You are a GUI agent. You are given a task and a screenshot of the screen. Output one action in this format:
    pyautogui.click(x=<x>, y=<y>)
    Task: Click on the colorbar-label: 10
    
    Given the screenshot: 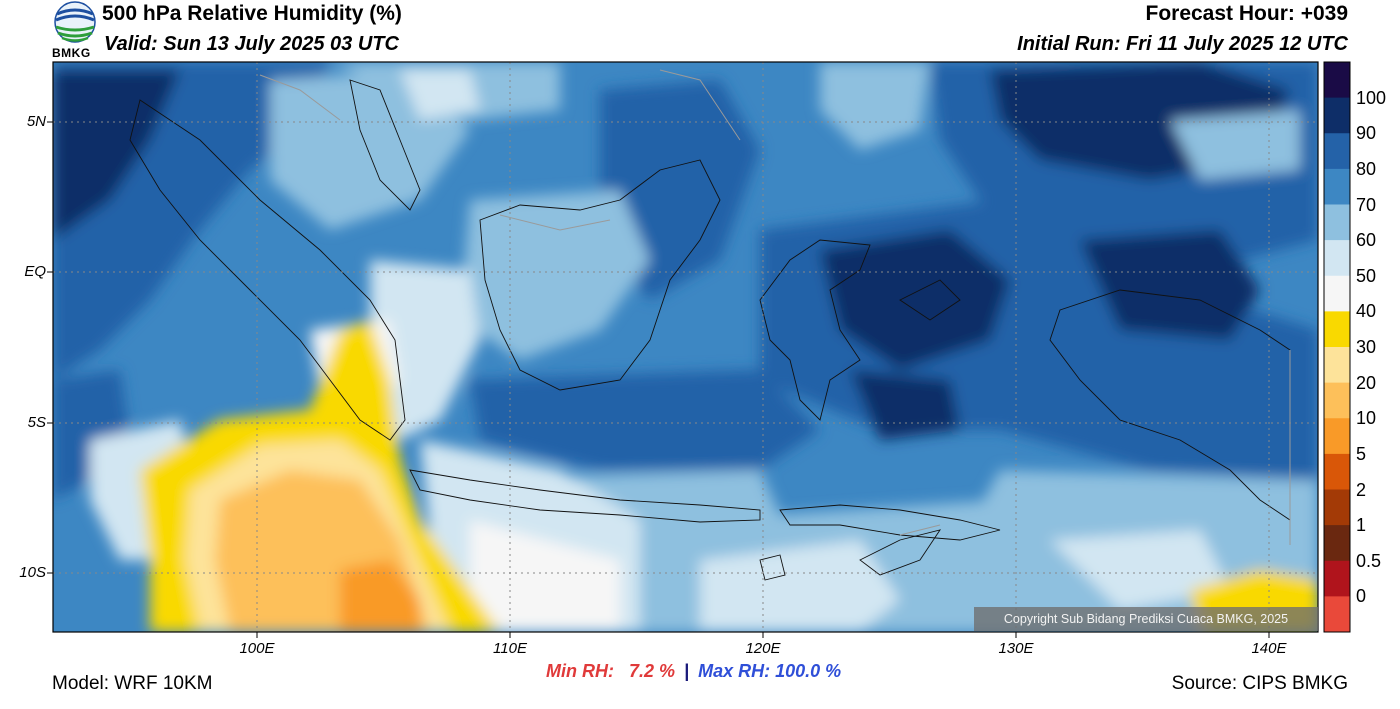 What is the action you would take?
    pyautogui.click(x=1366, y=418)
    